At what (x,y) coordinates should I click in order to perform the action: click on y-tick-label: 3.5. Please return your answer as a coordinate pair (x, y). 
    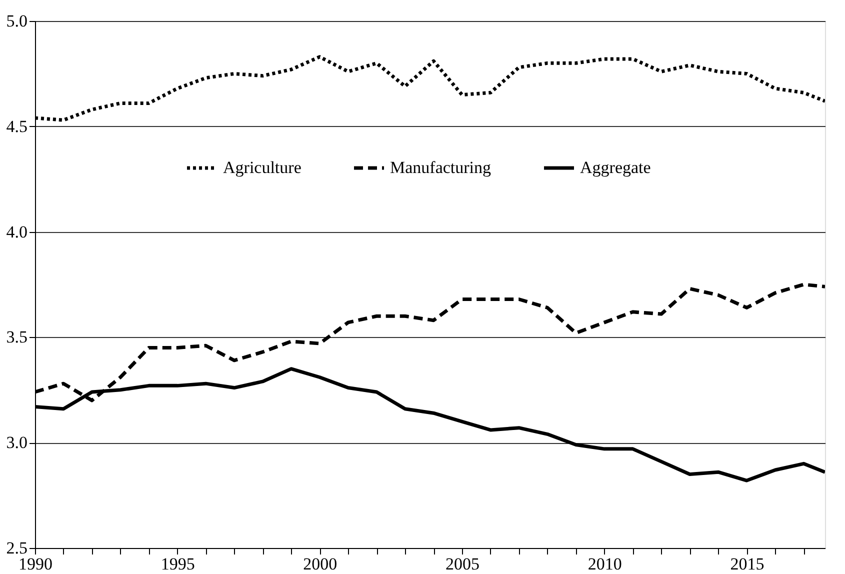
    Looking at the image, I should click on (17, 337).